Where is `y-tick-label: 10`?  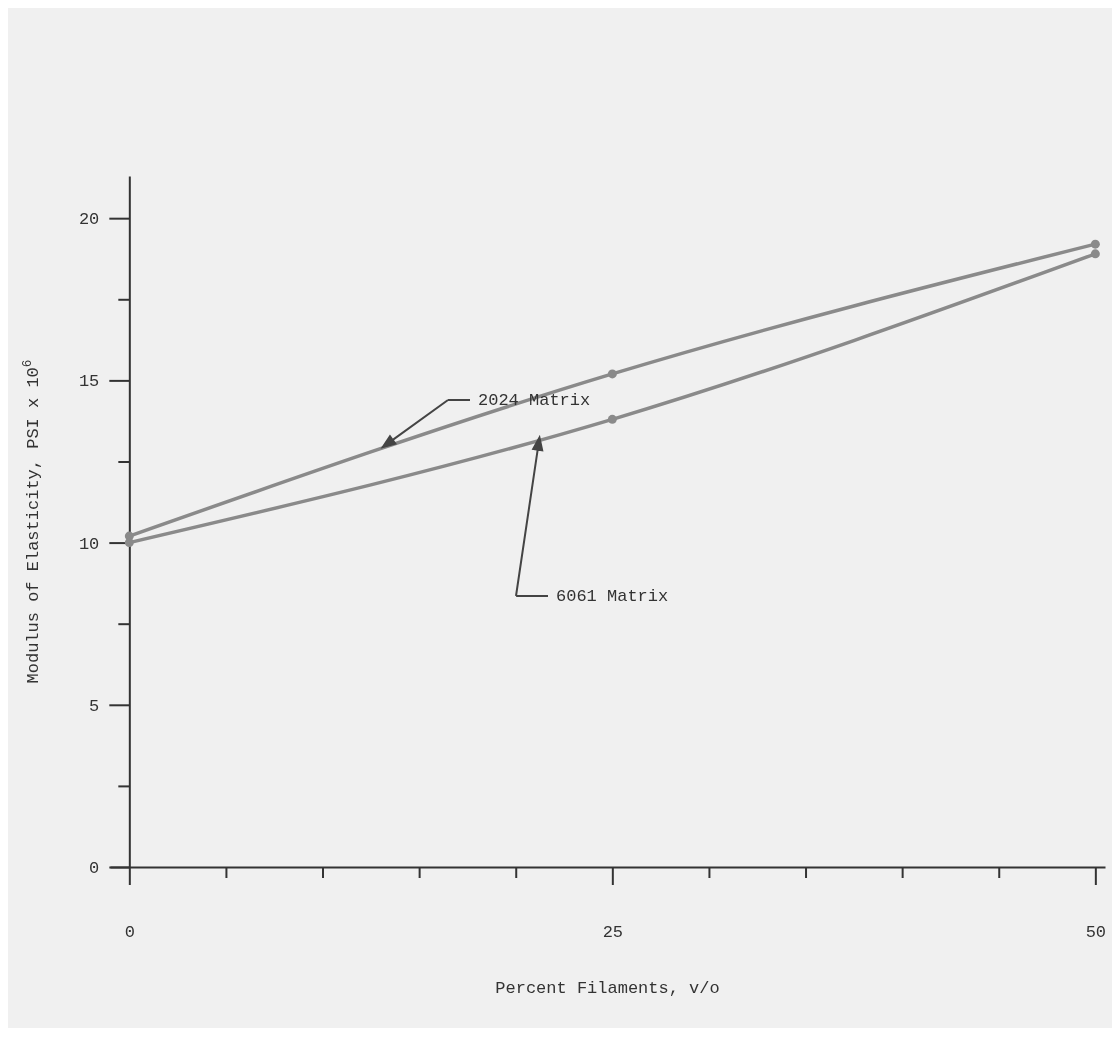 y-tick-label: 10 is located at coordinates (89, 544).